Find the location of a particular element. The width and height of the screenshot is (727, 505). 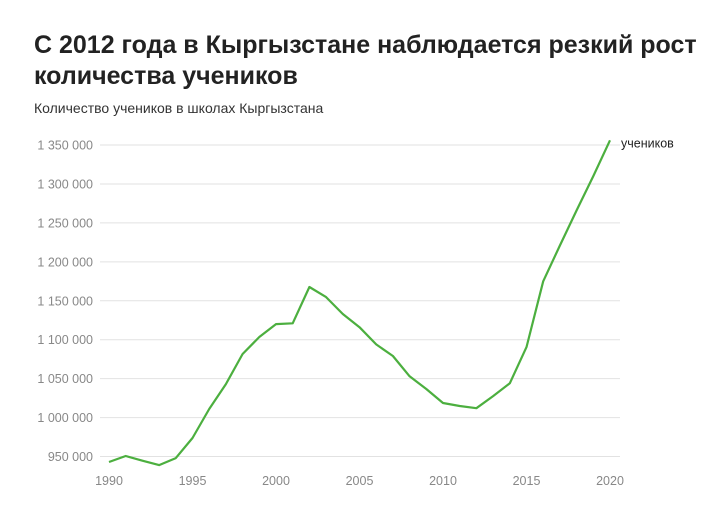

y-tick-label: 1 350 000 is located at coordinates (65, 146).